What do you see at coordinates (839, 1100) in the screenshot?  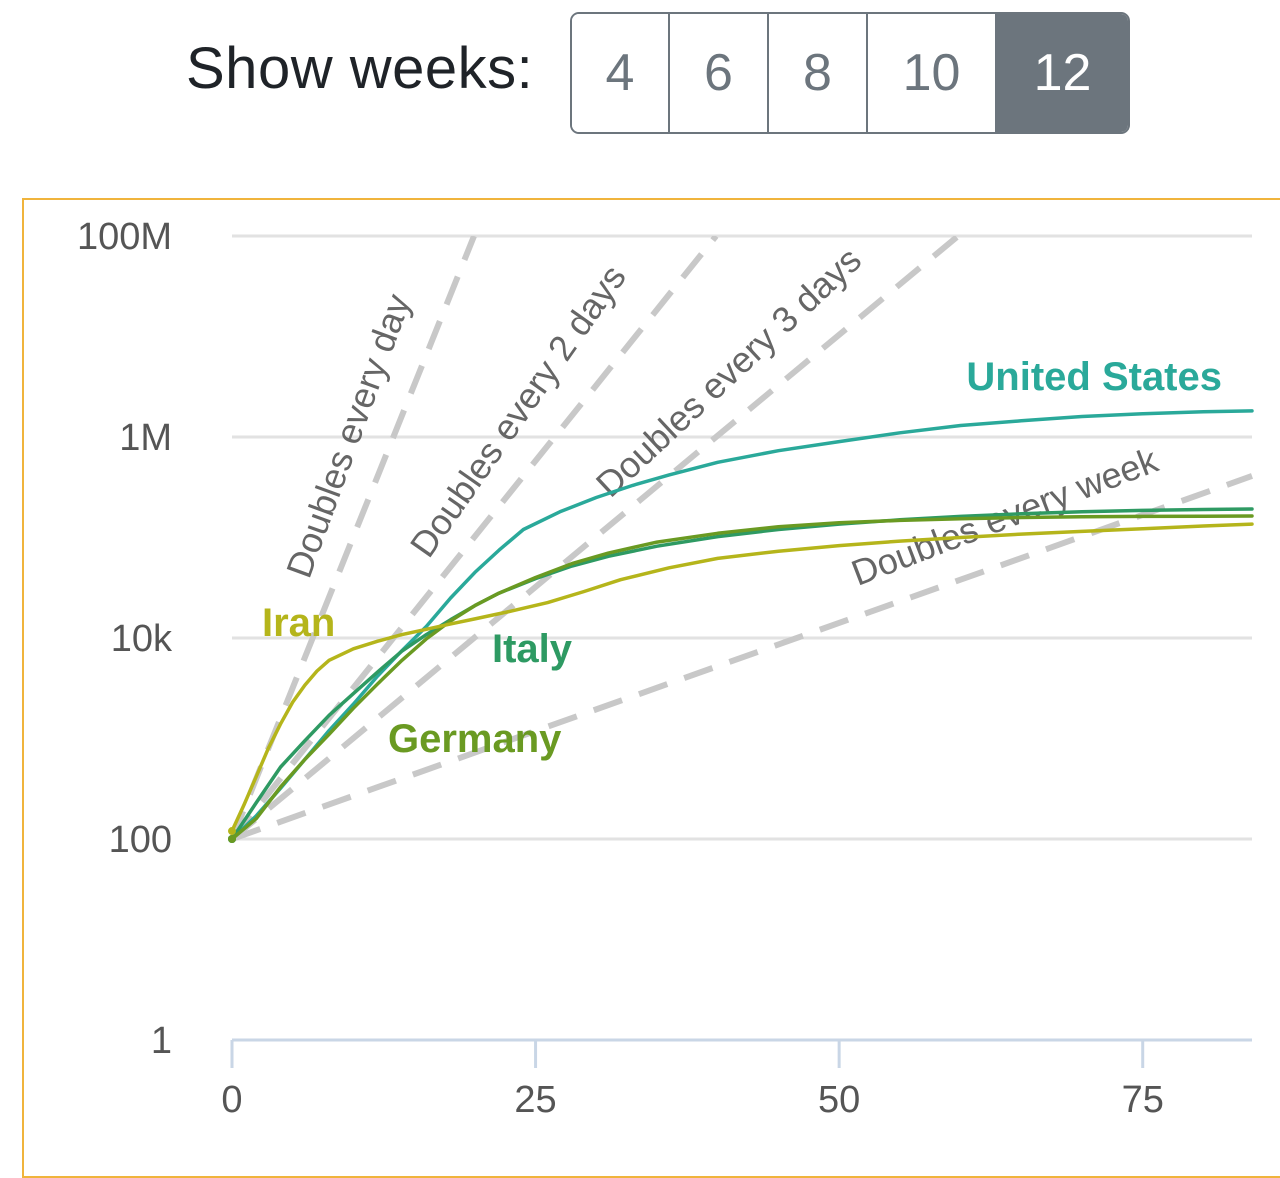 I see `x-tick-label: 50` at bounding box center [839, 1100].